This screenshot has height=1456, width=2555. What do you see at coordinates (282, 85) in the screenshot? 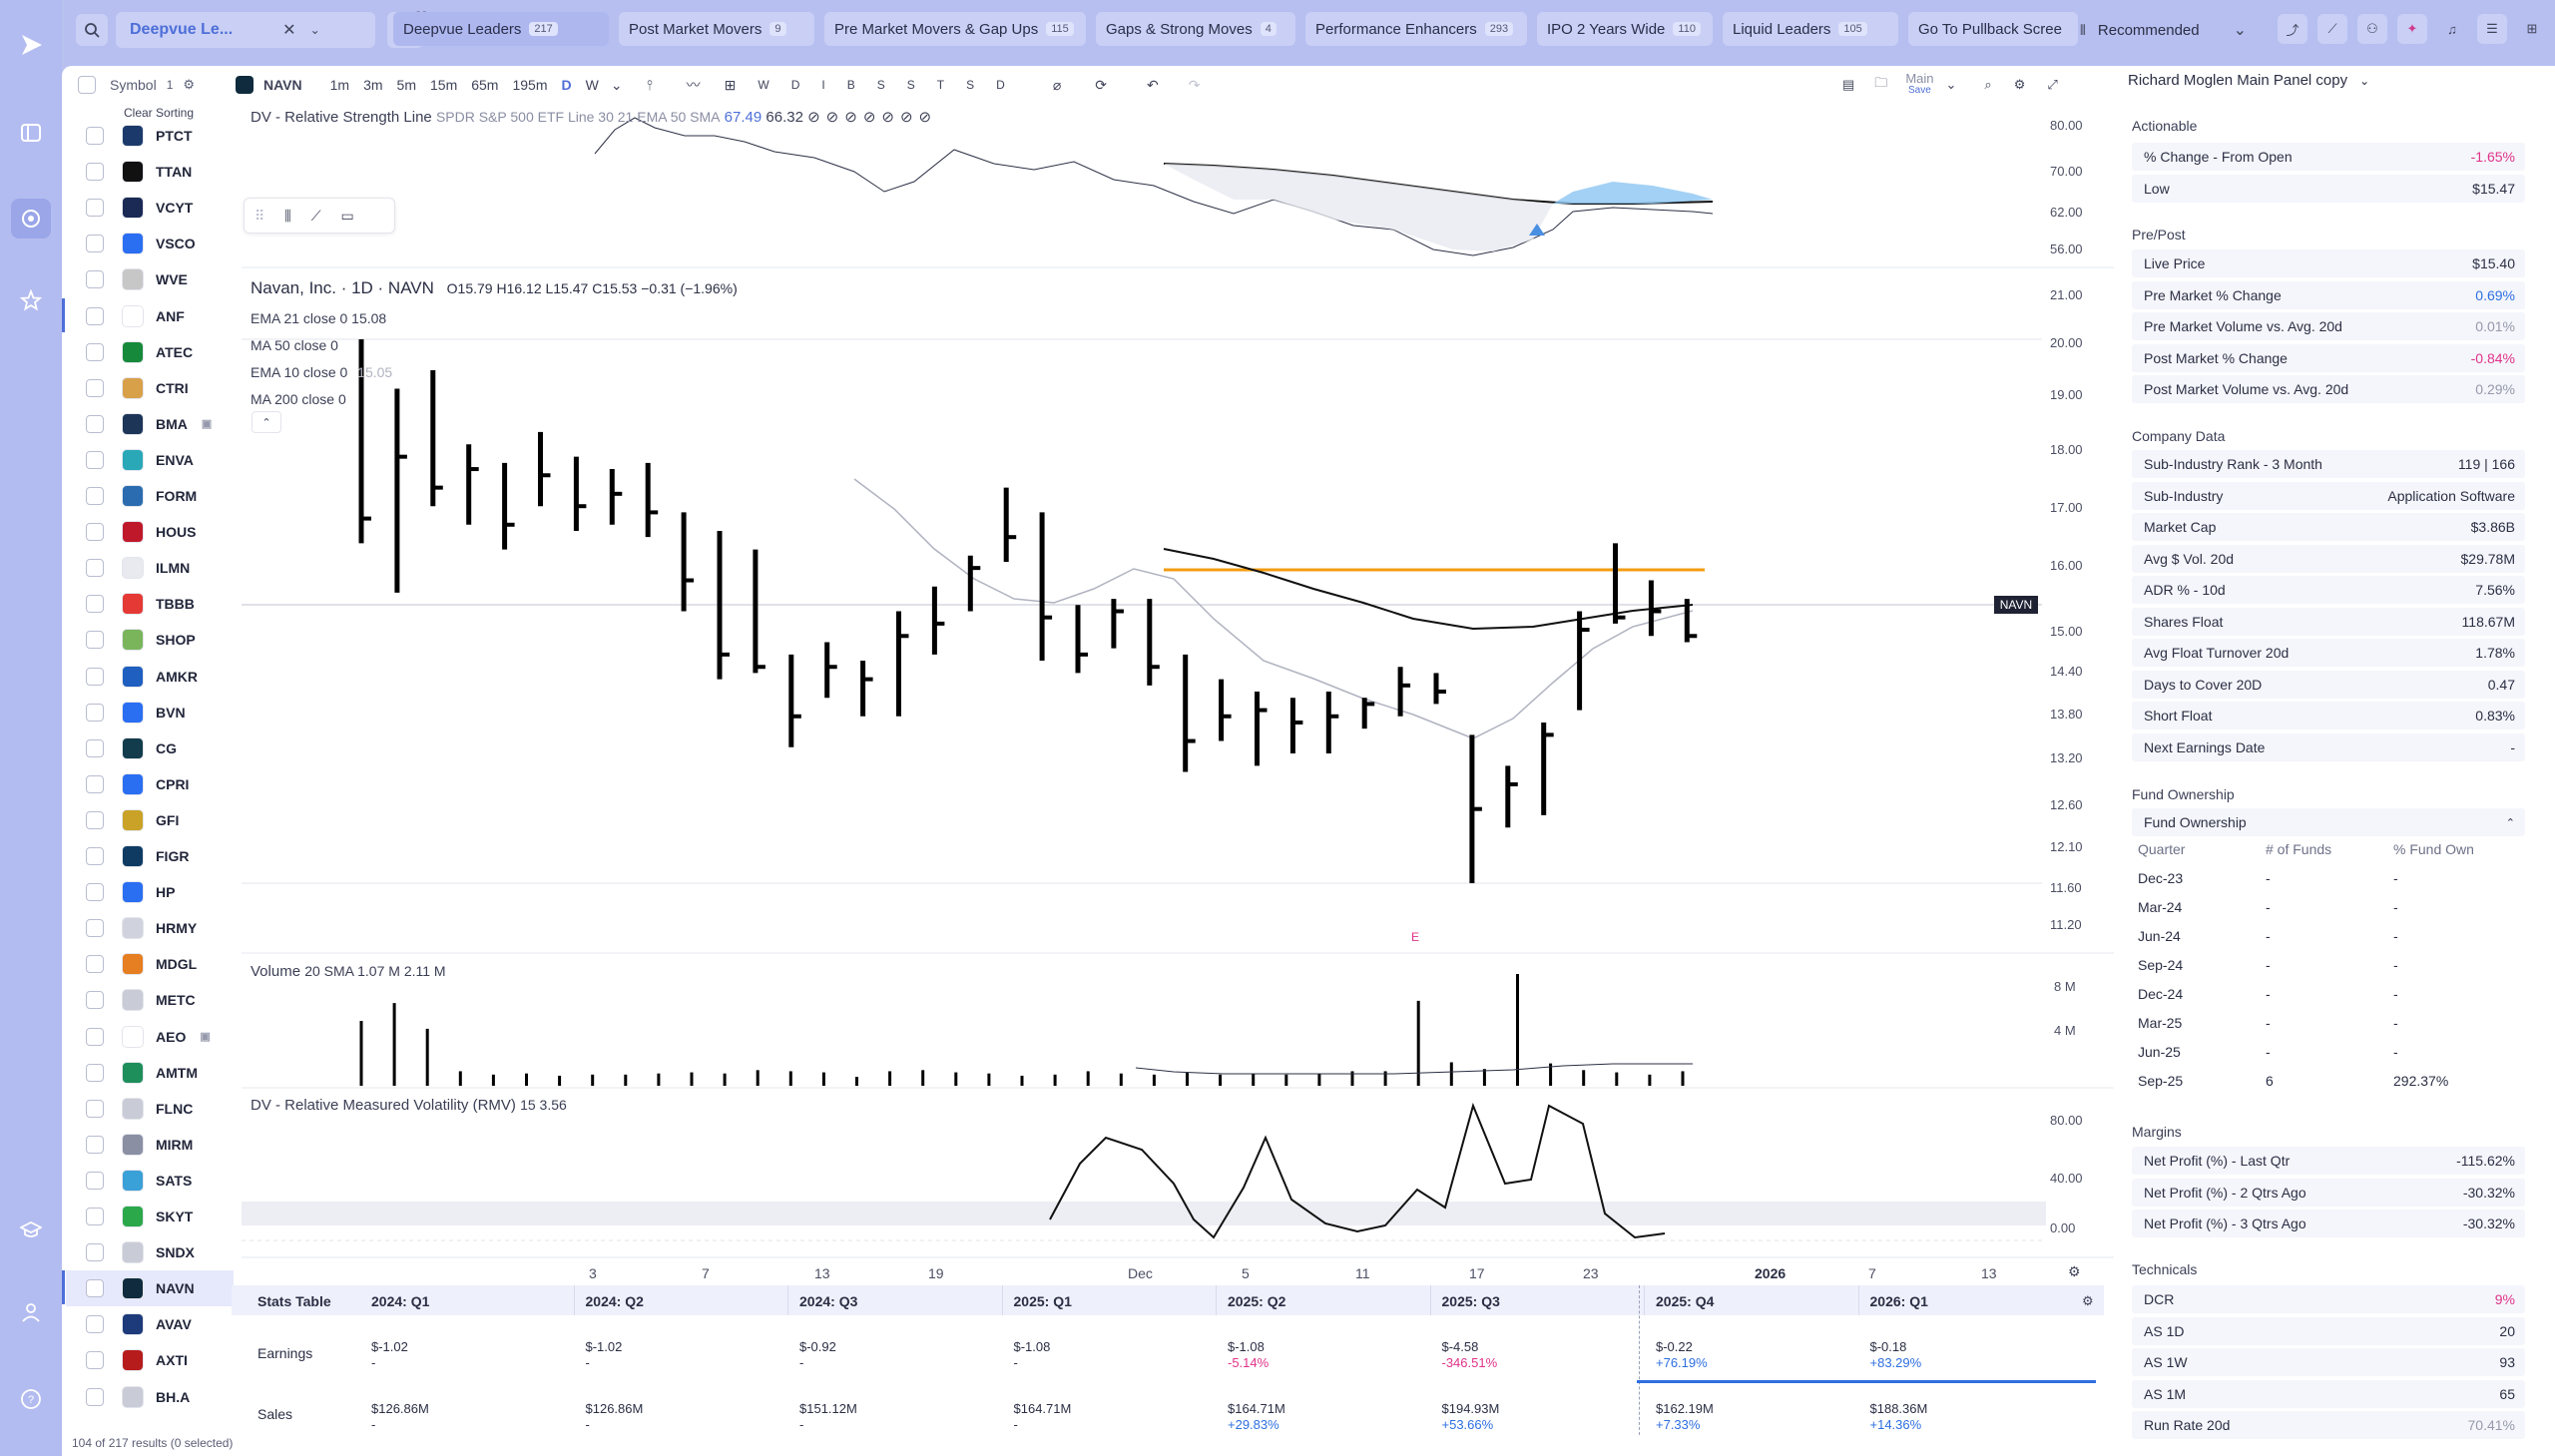
I see `toolbar-symbol: NAVN` at bounding box center [282, 85].